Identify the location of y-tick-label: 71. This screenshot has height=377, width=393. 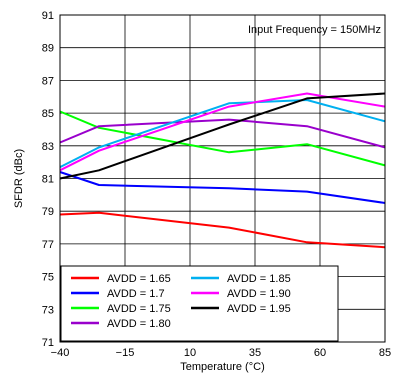
(48, 343).